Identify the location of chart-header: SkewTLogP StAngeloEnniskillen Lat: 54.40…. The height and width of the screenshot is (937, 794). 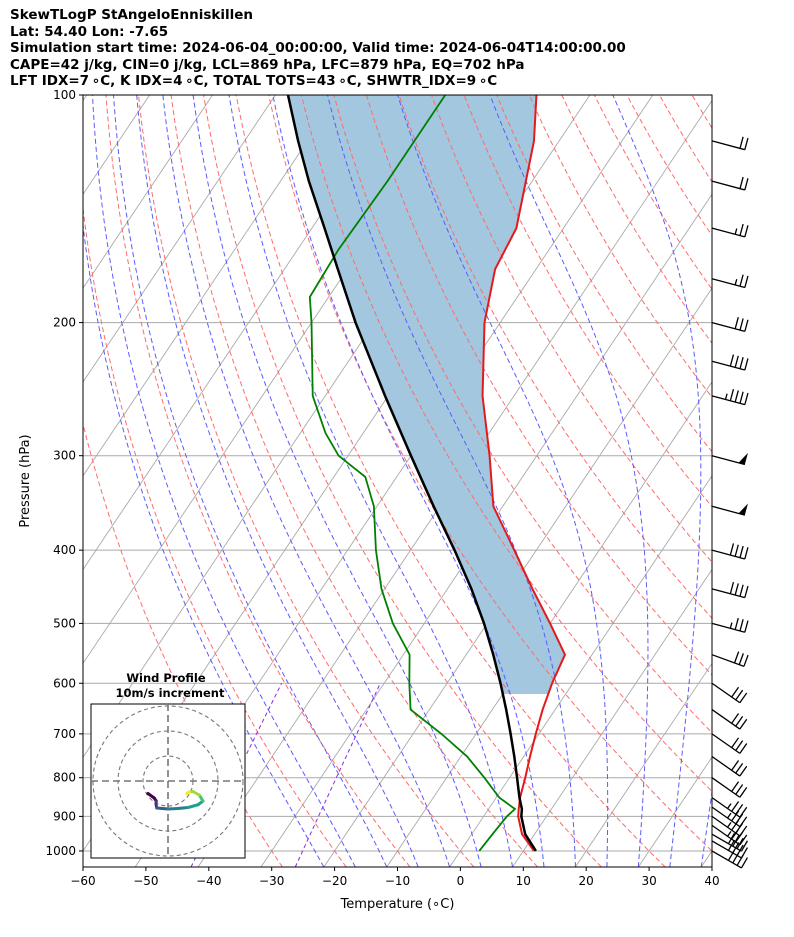
(318, 48).